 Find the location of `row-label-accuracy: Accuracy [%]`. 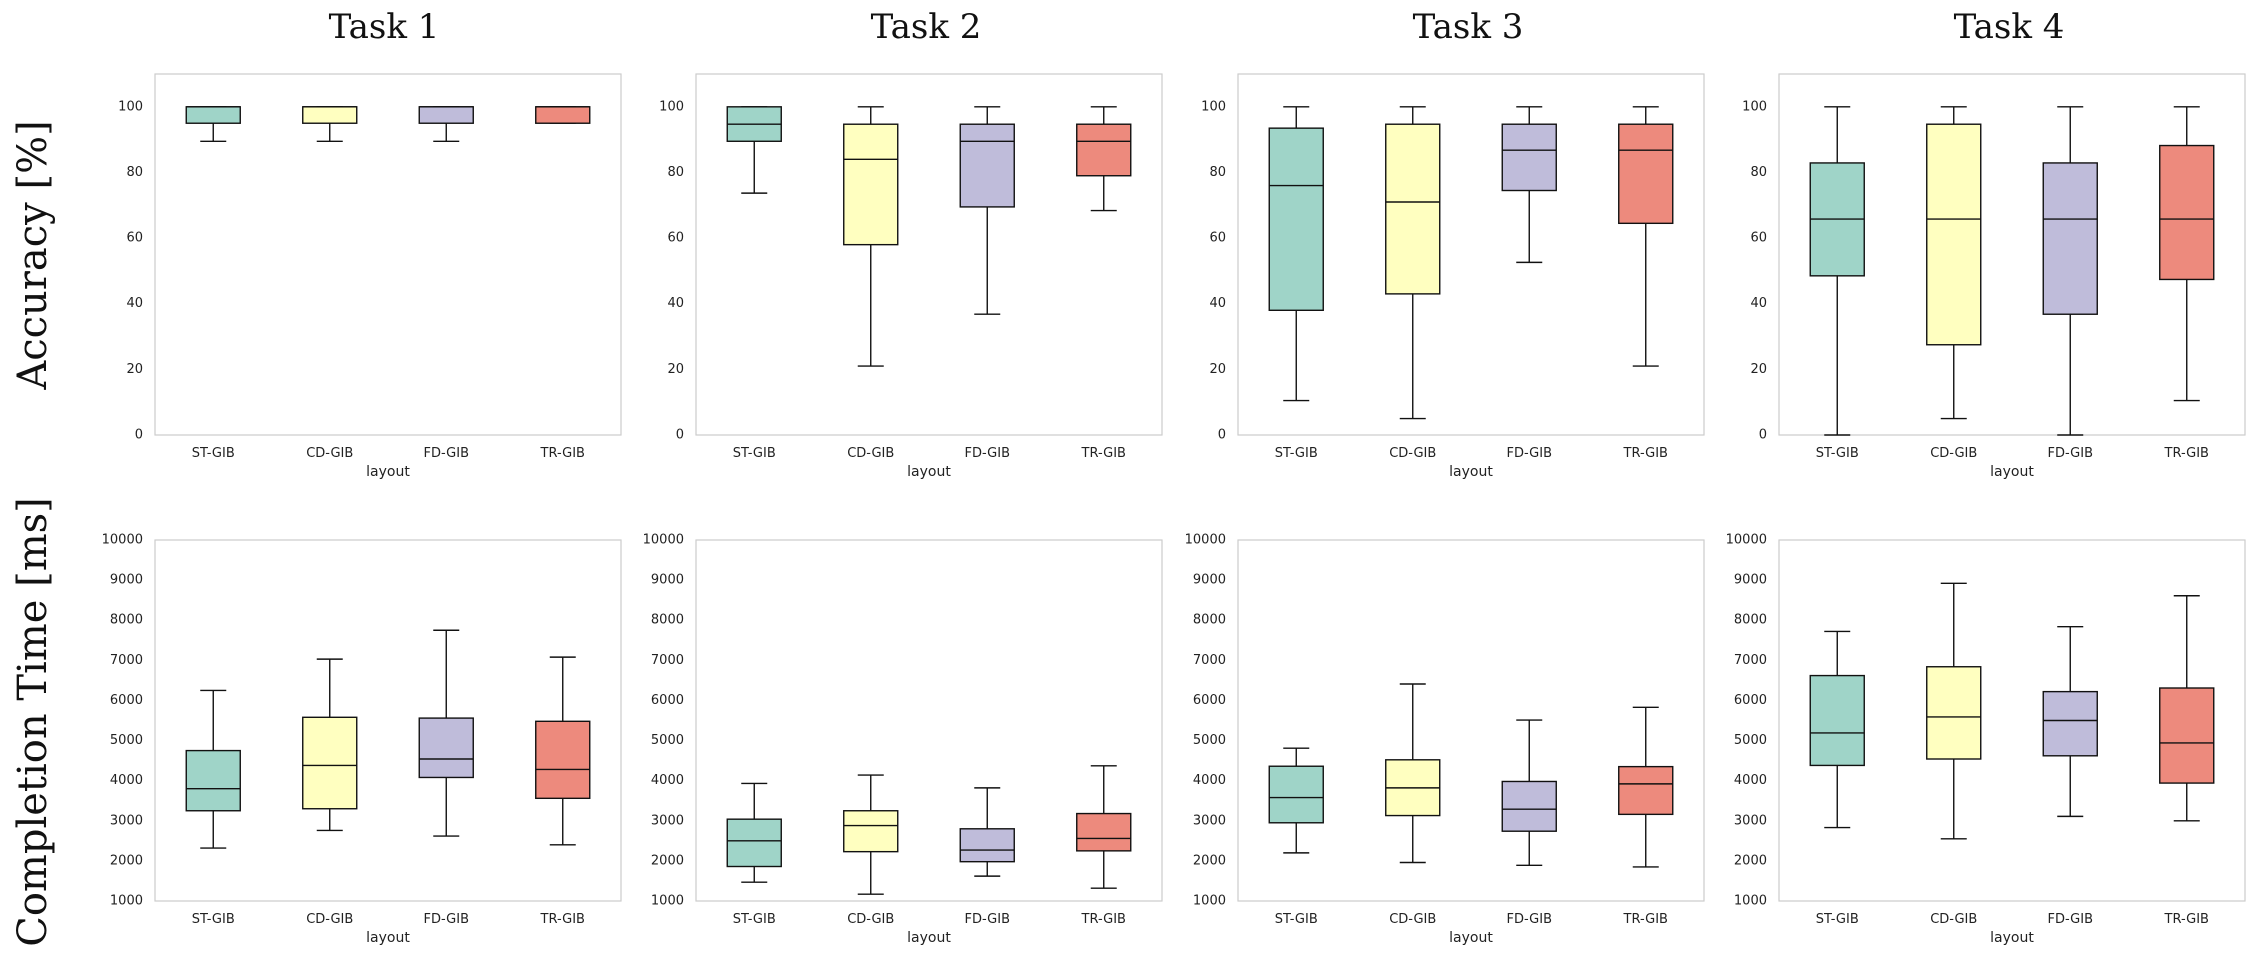

row-label-accuracy: Accuracy [%] is located at coordinates (33, 255).